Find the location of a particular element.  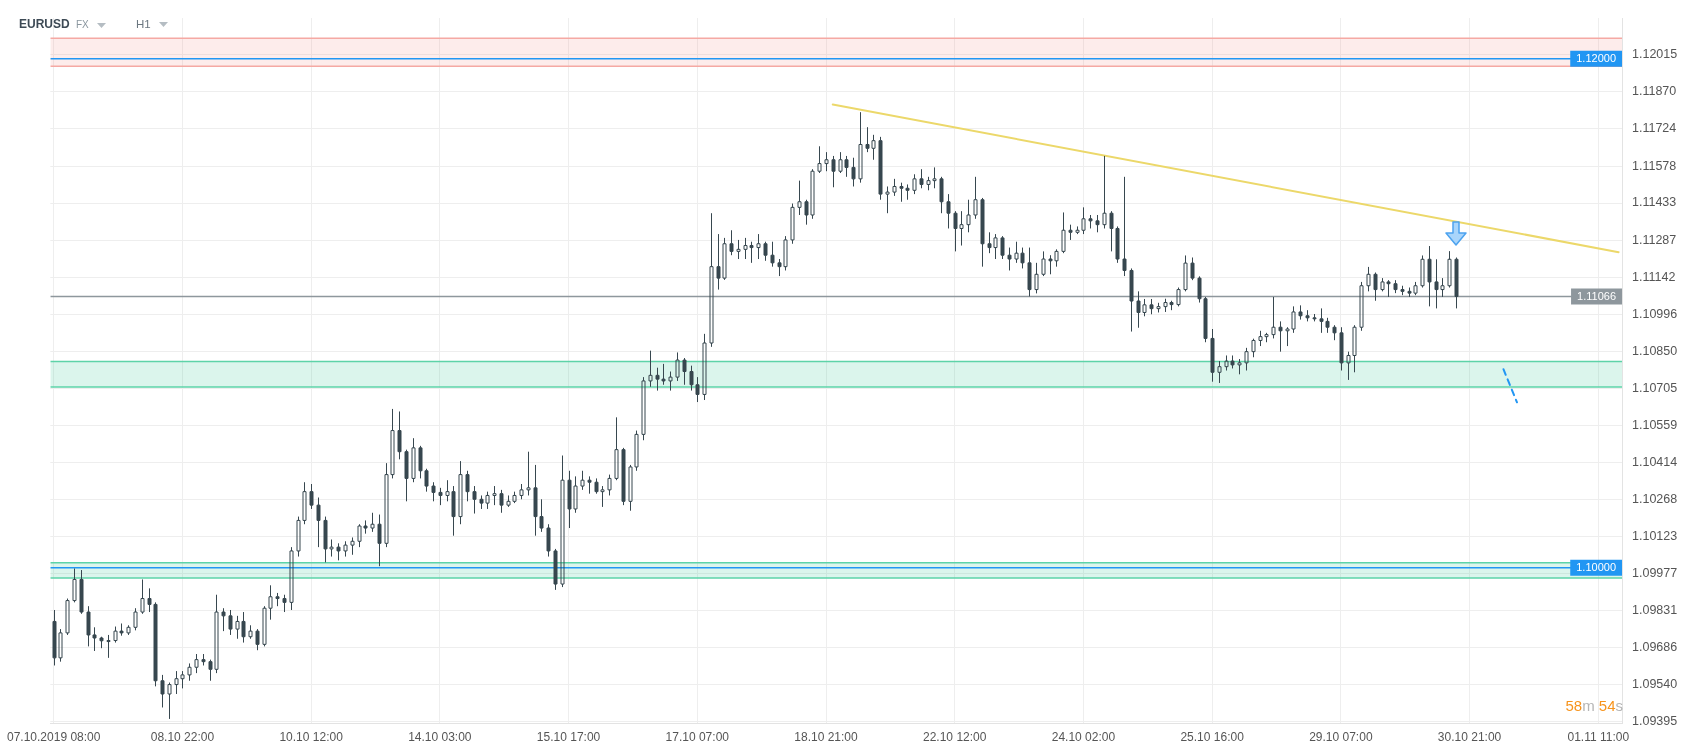

y-tick-label: 1.11142 is located at coordinates (1654, 276).